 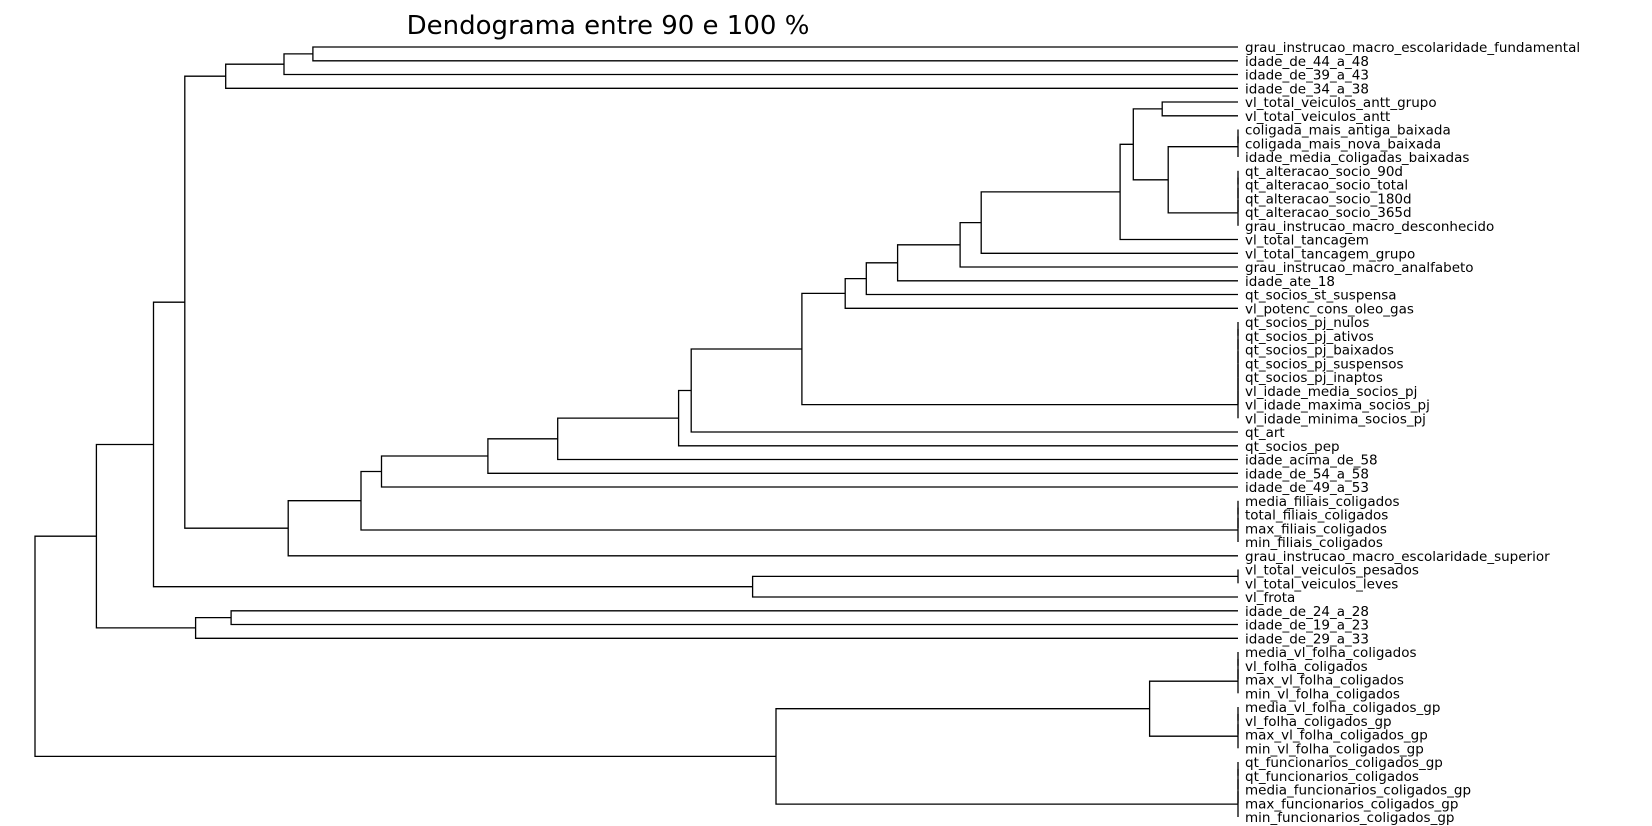 What do you see at coordinates (1341, 103) in the screenshot?
I see `leaf-label: vl_total_veiculos_antt_grupo` at bounding box center [1341, 103].